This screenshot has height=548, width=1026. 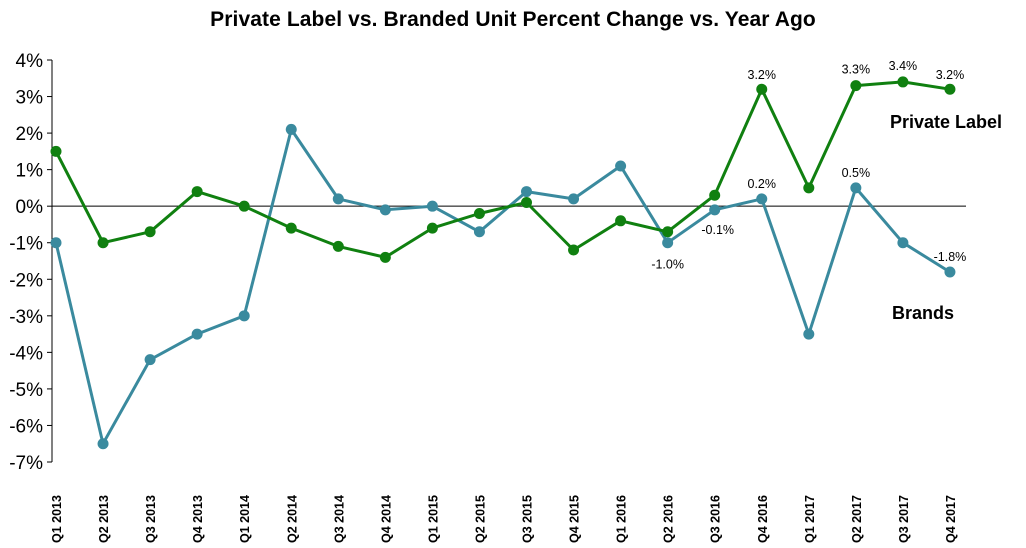 What do you see at coordinates (386, 519) in the screenshot?
I see `x-tick-label: Q4 2014` at bounding box center [386, 519].